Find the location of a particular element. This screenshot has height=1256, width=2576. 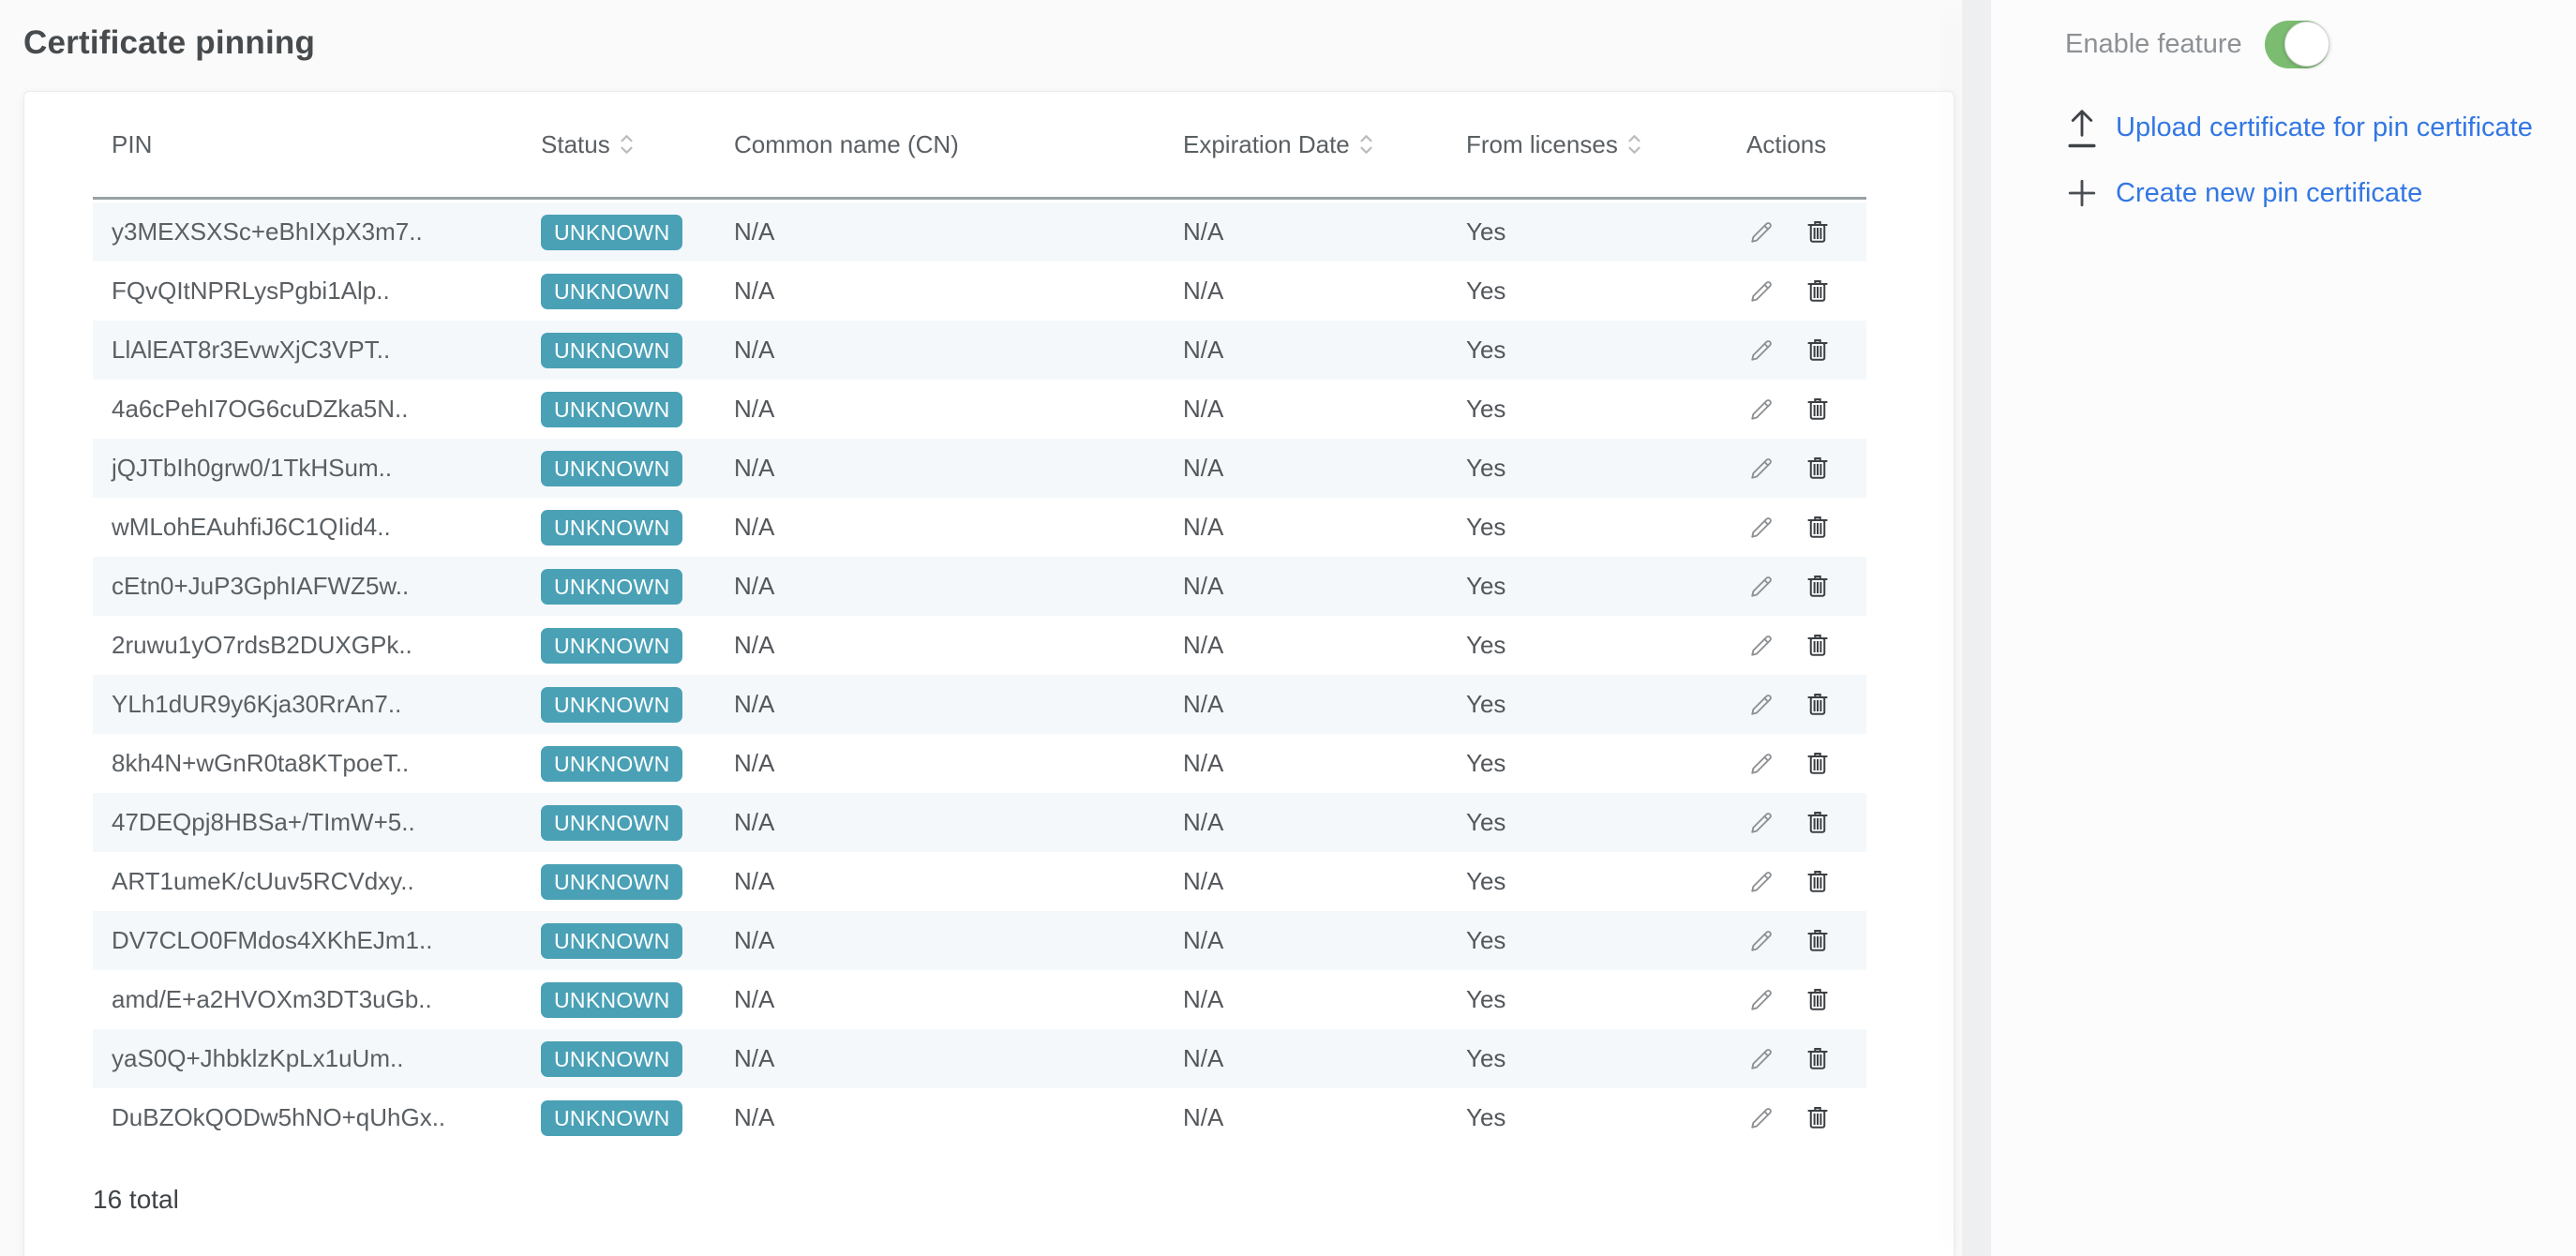

create-pin-certificate-link-label: Create new pin certificate is located at coordinates (2269, 193).